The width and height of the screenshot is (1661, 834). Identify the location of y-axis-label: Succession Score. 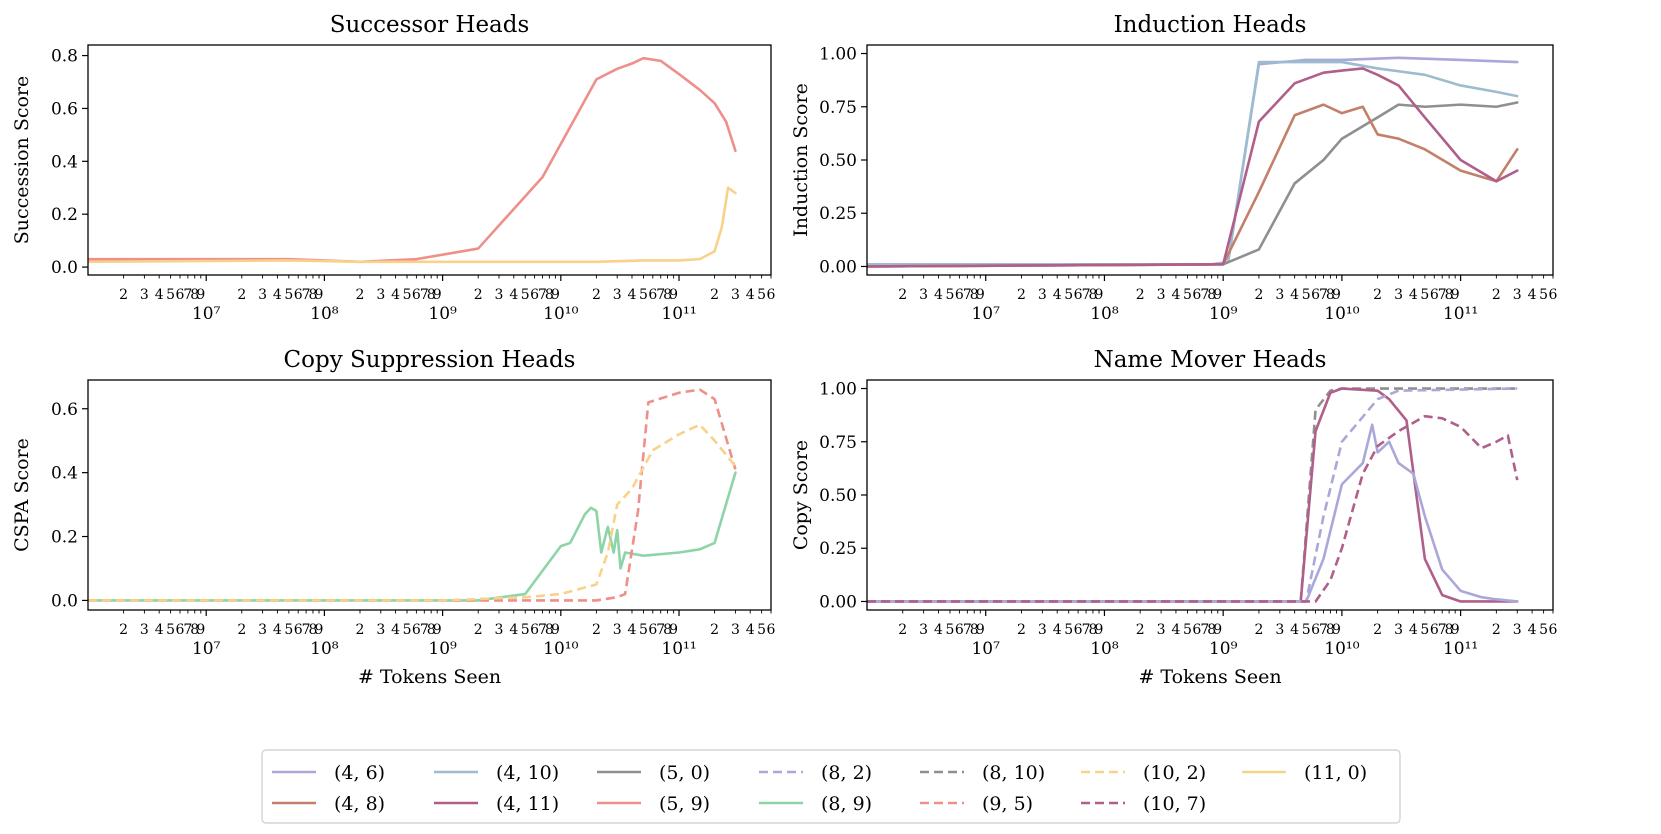
(22, 160).